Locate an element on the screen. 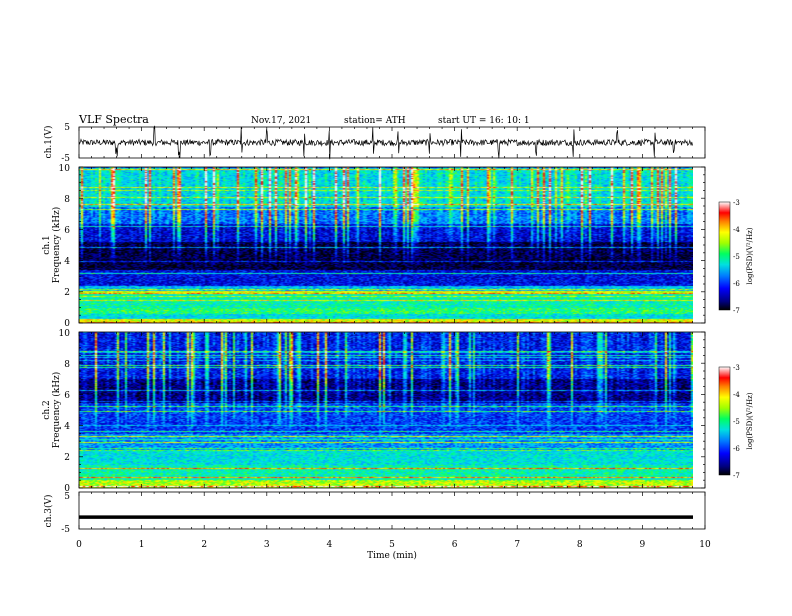  x-tick-label: 2 is located at coordinates (204, 545).